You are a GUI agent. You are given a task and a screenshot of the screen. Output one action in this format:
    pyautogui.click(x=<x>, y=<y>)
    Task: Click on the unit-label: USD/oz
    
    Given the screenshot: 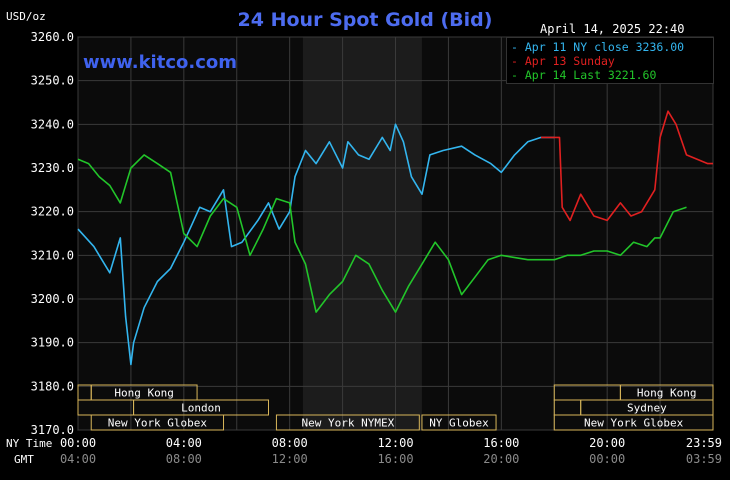 What is the action you would take?
    pyautogui.click(x=26, y=16)
    